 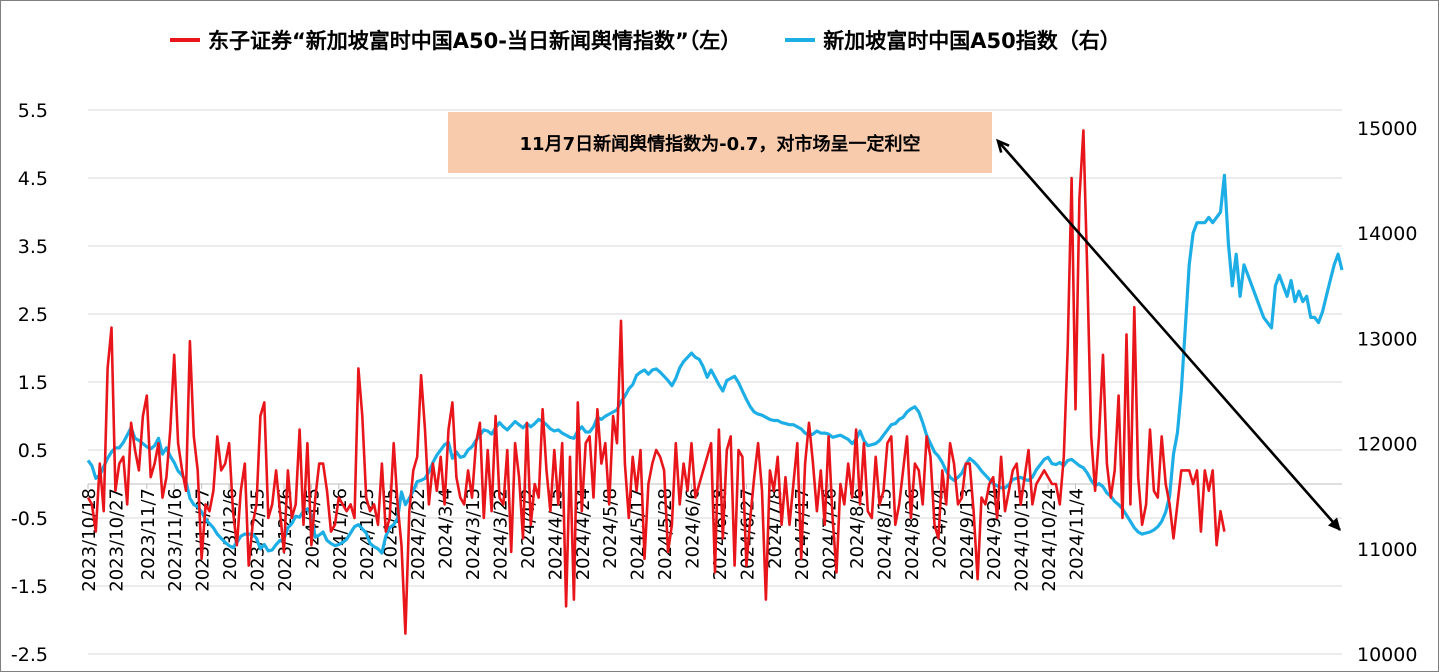 I want to click on x-axis-tick-label: 2023/11/7, so click(x=148, y=534).